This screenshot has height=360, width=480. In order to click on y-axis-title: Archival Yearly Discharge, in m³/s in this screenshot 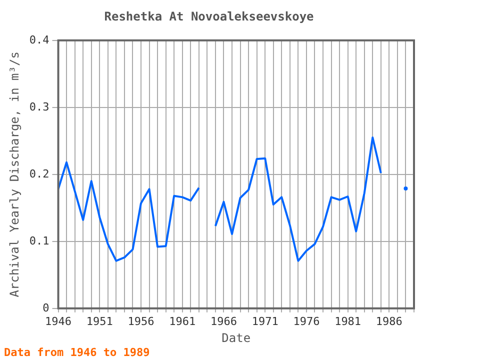, I will do `click(14, 175)`.